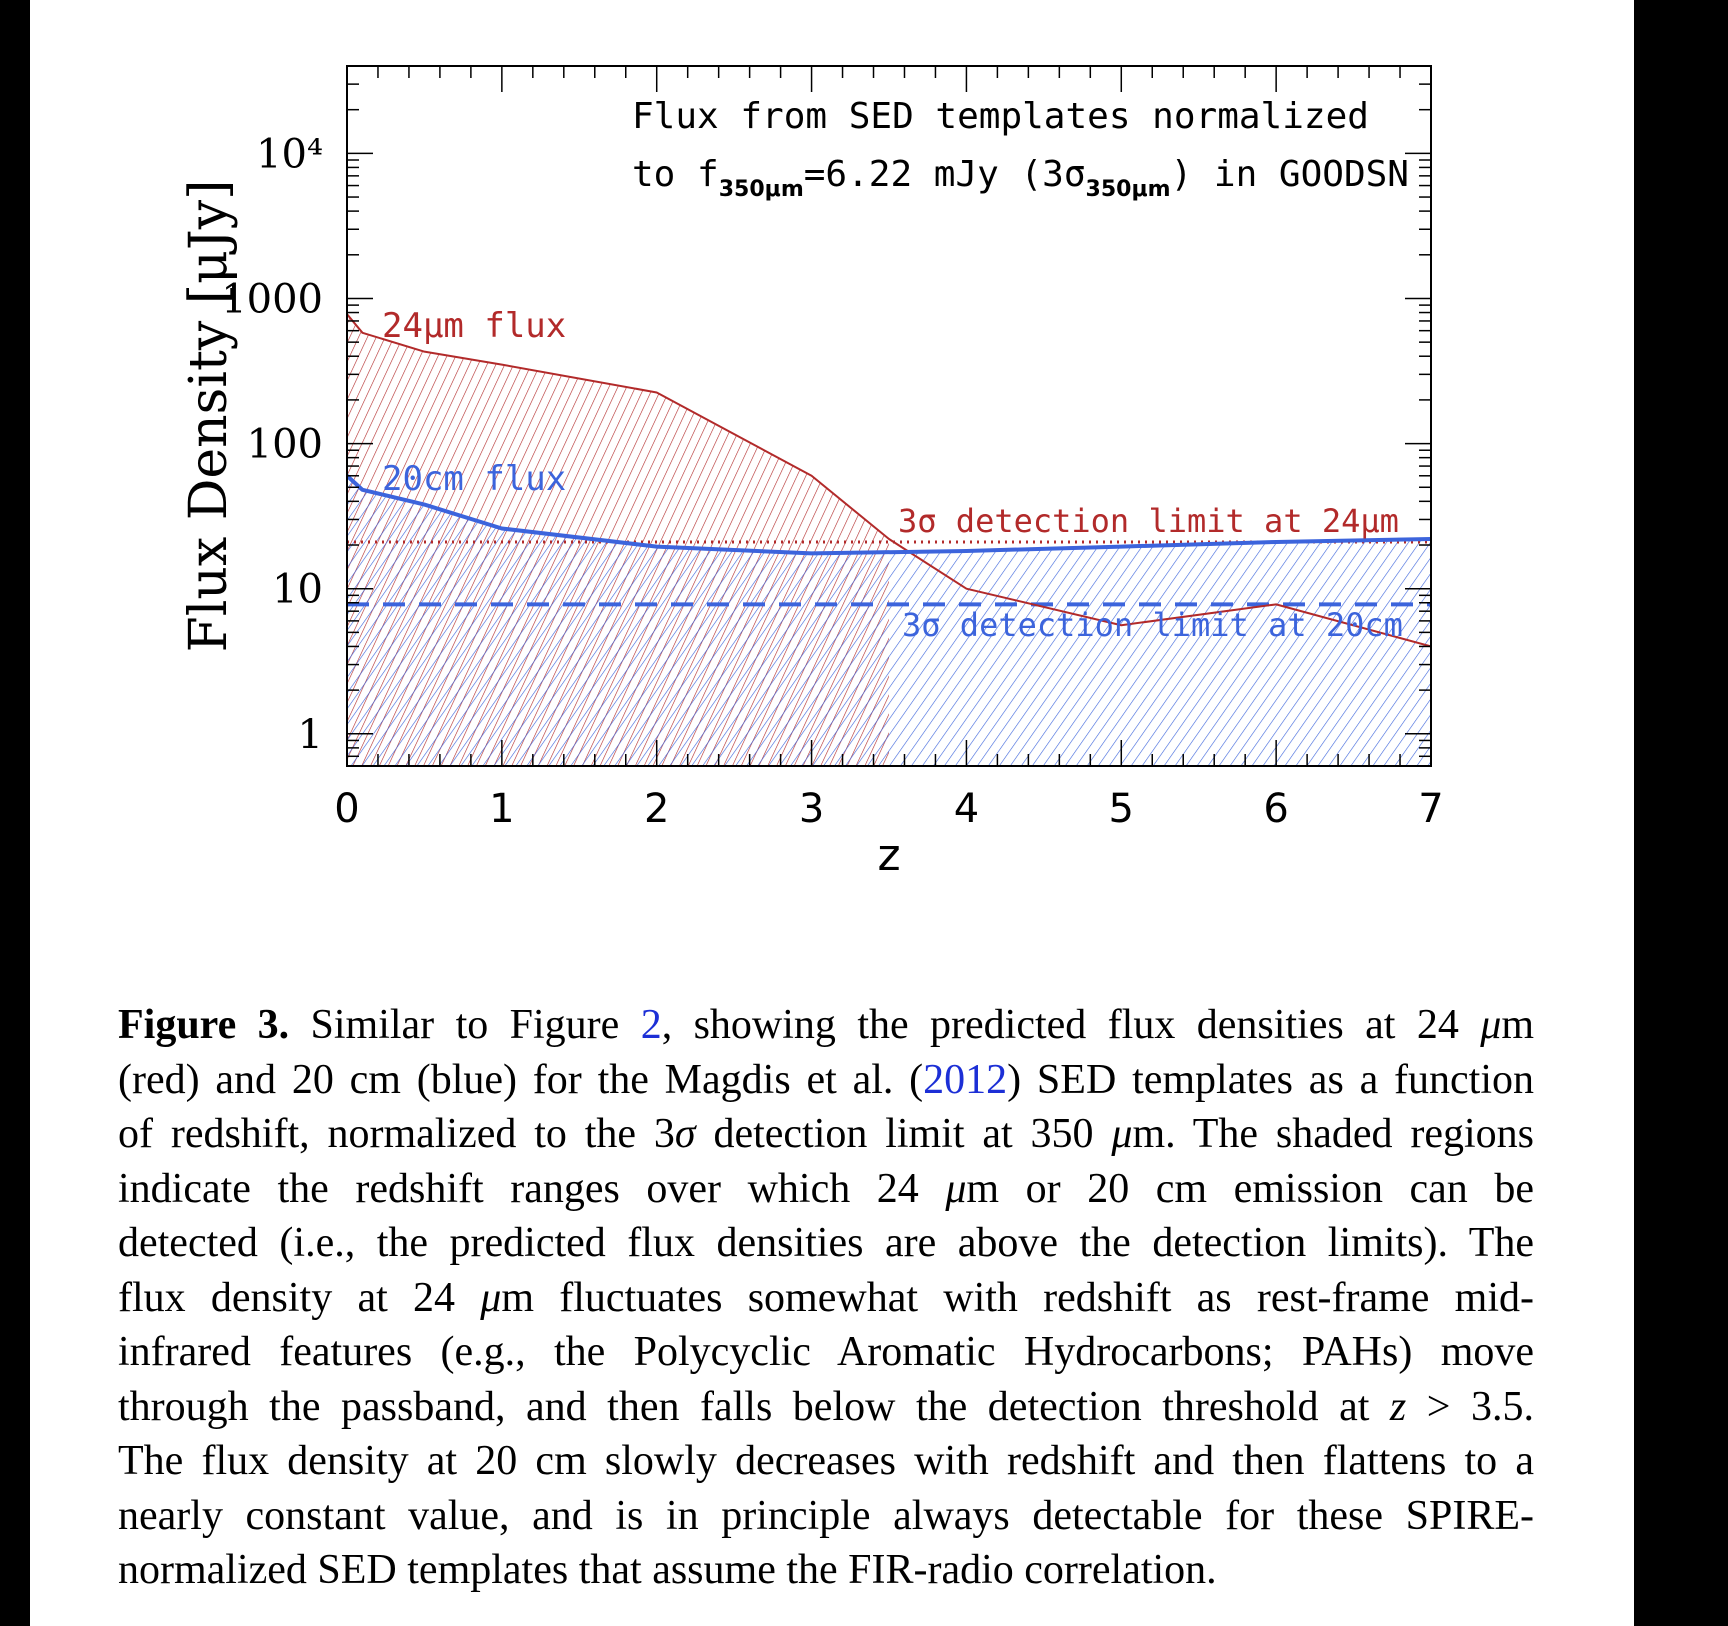 This screenshot has width=1728, height=1626. I want to click on figure-2-link: 2, so click(651, 1025).